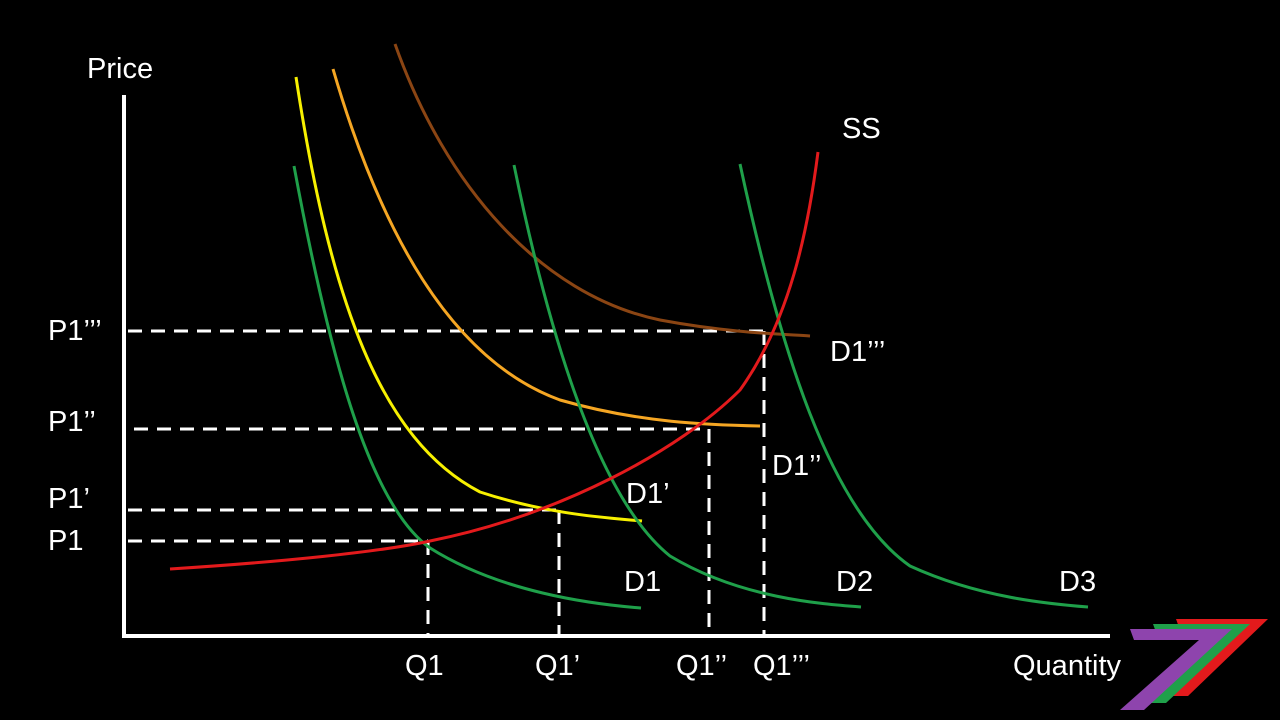 The width and height of the screenshot is (1280, 720). Describe the element at coordinates (1176, 669) in the screenshot. I see `logo-stripe-purple` at that location.